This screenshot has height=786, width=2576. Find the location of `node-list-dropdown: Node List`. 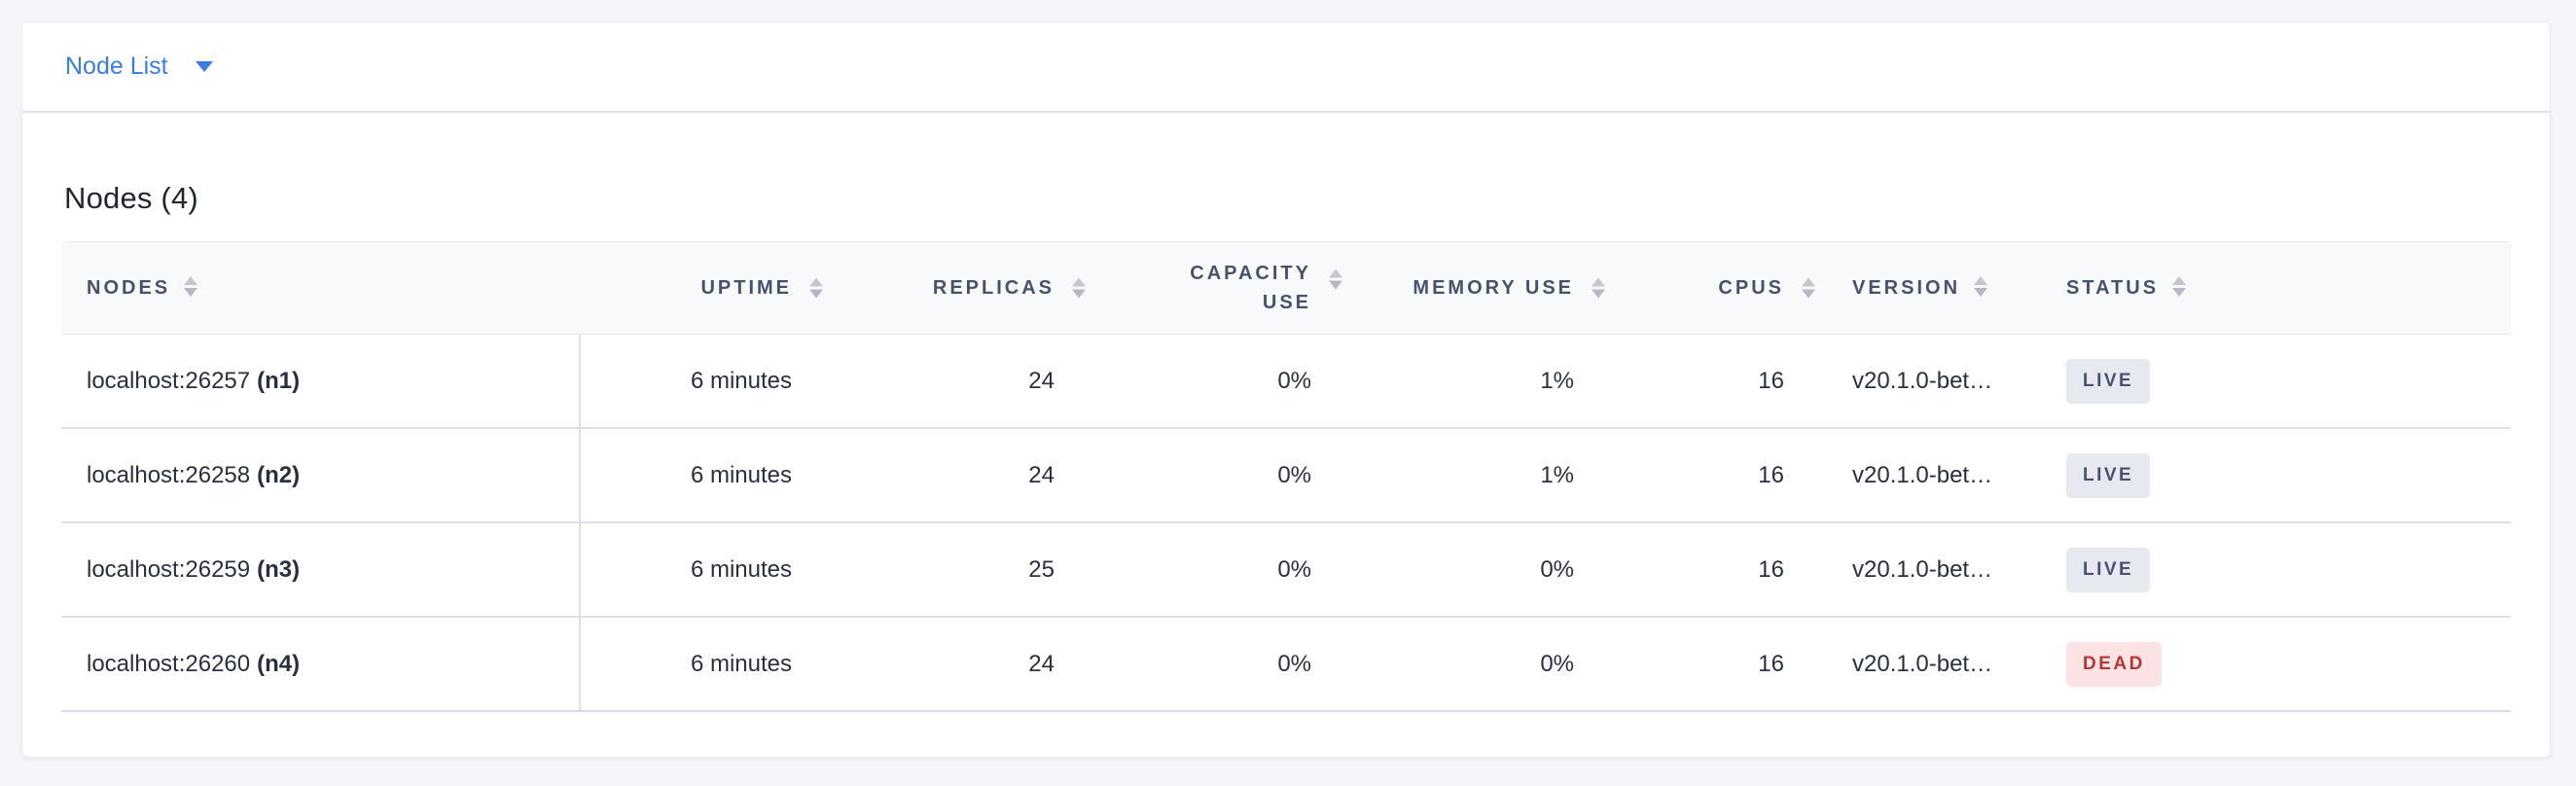

node-list-dropdown: Node List is located at coordinates (139, 67).